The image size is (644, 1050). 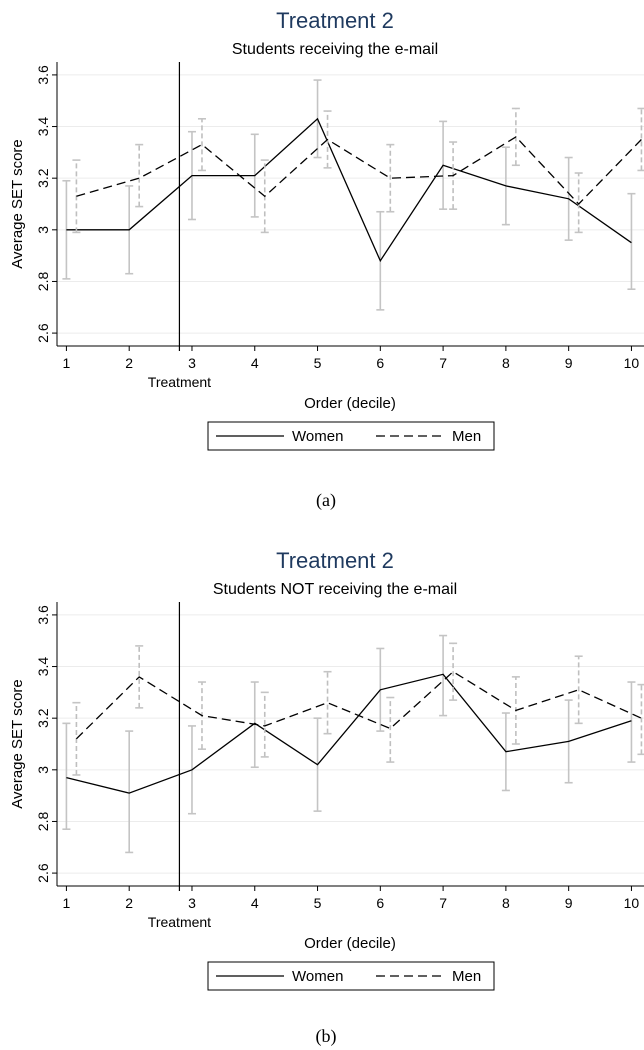 What do you see at coordinates (335, 49) in the screenshot?
I see `chart-subtitle: Students receiving the e-mail` at bounding box center [335, 49].